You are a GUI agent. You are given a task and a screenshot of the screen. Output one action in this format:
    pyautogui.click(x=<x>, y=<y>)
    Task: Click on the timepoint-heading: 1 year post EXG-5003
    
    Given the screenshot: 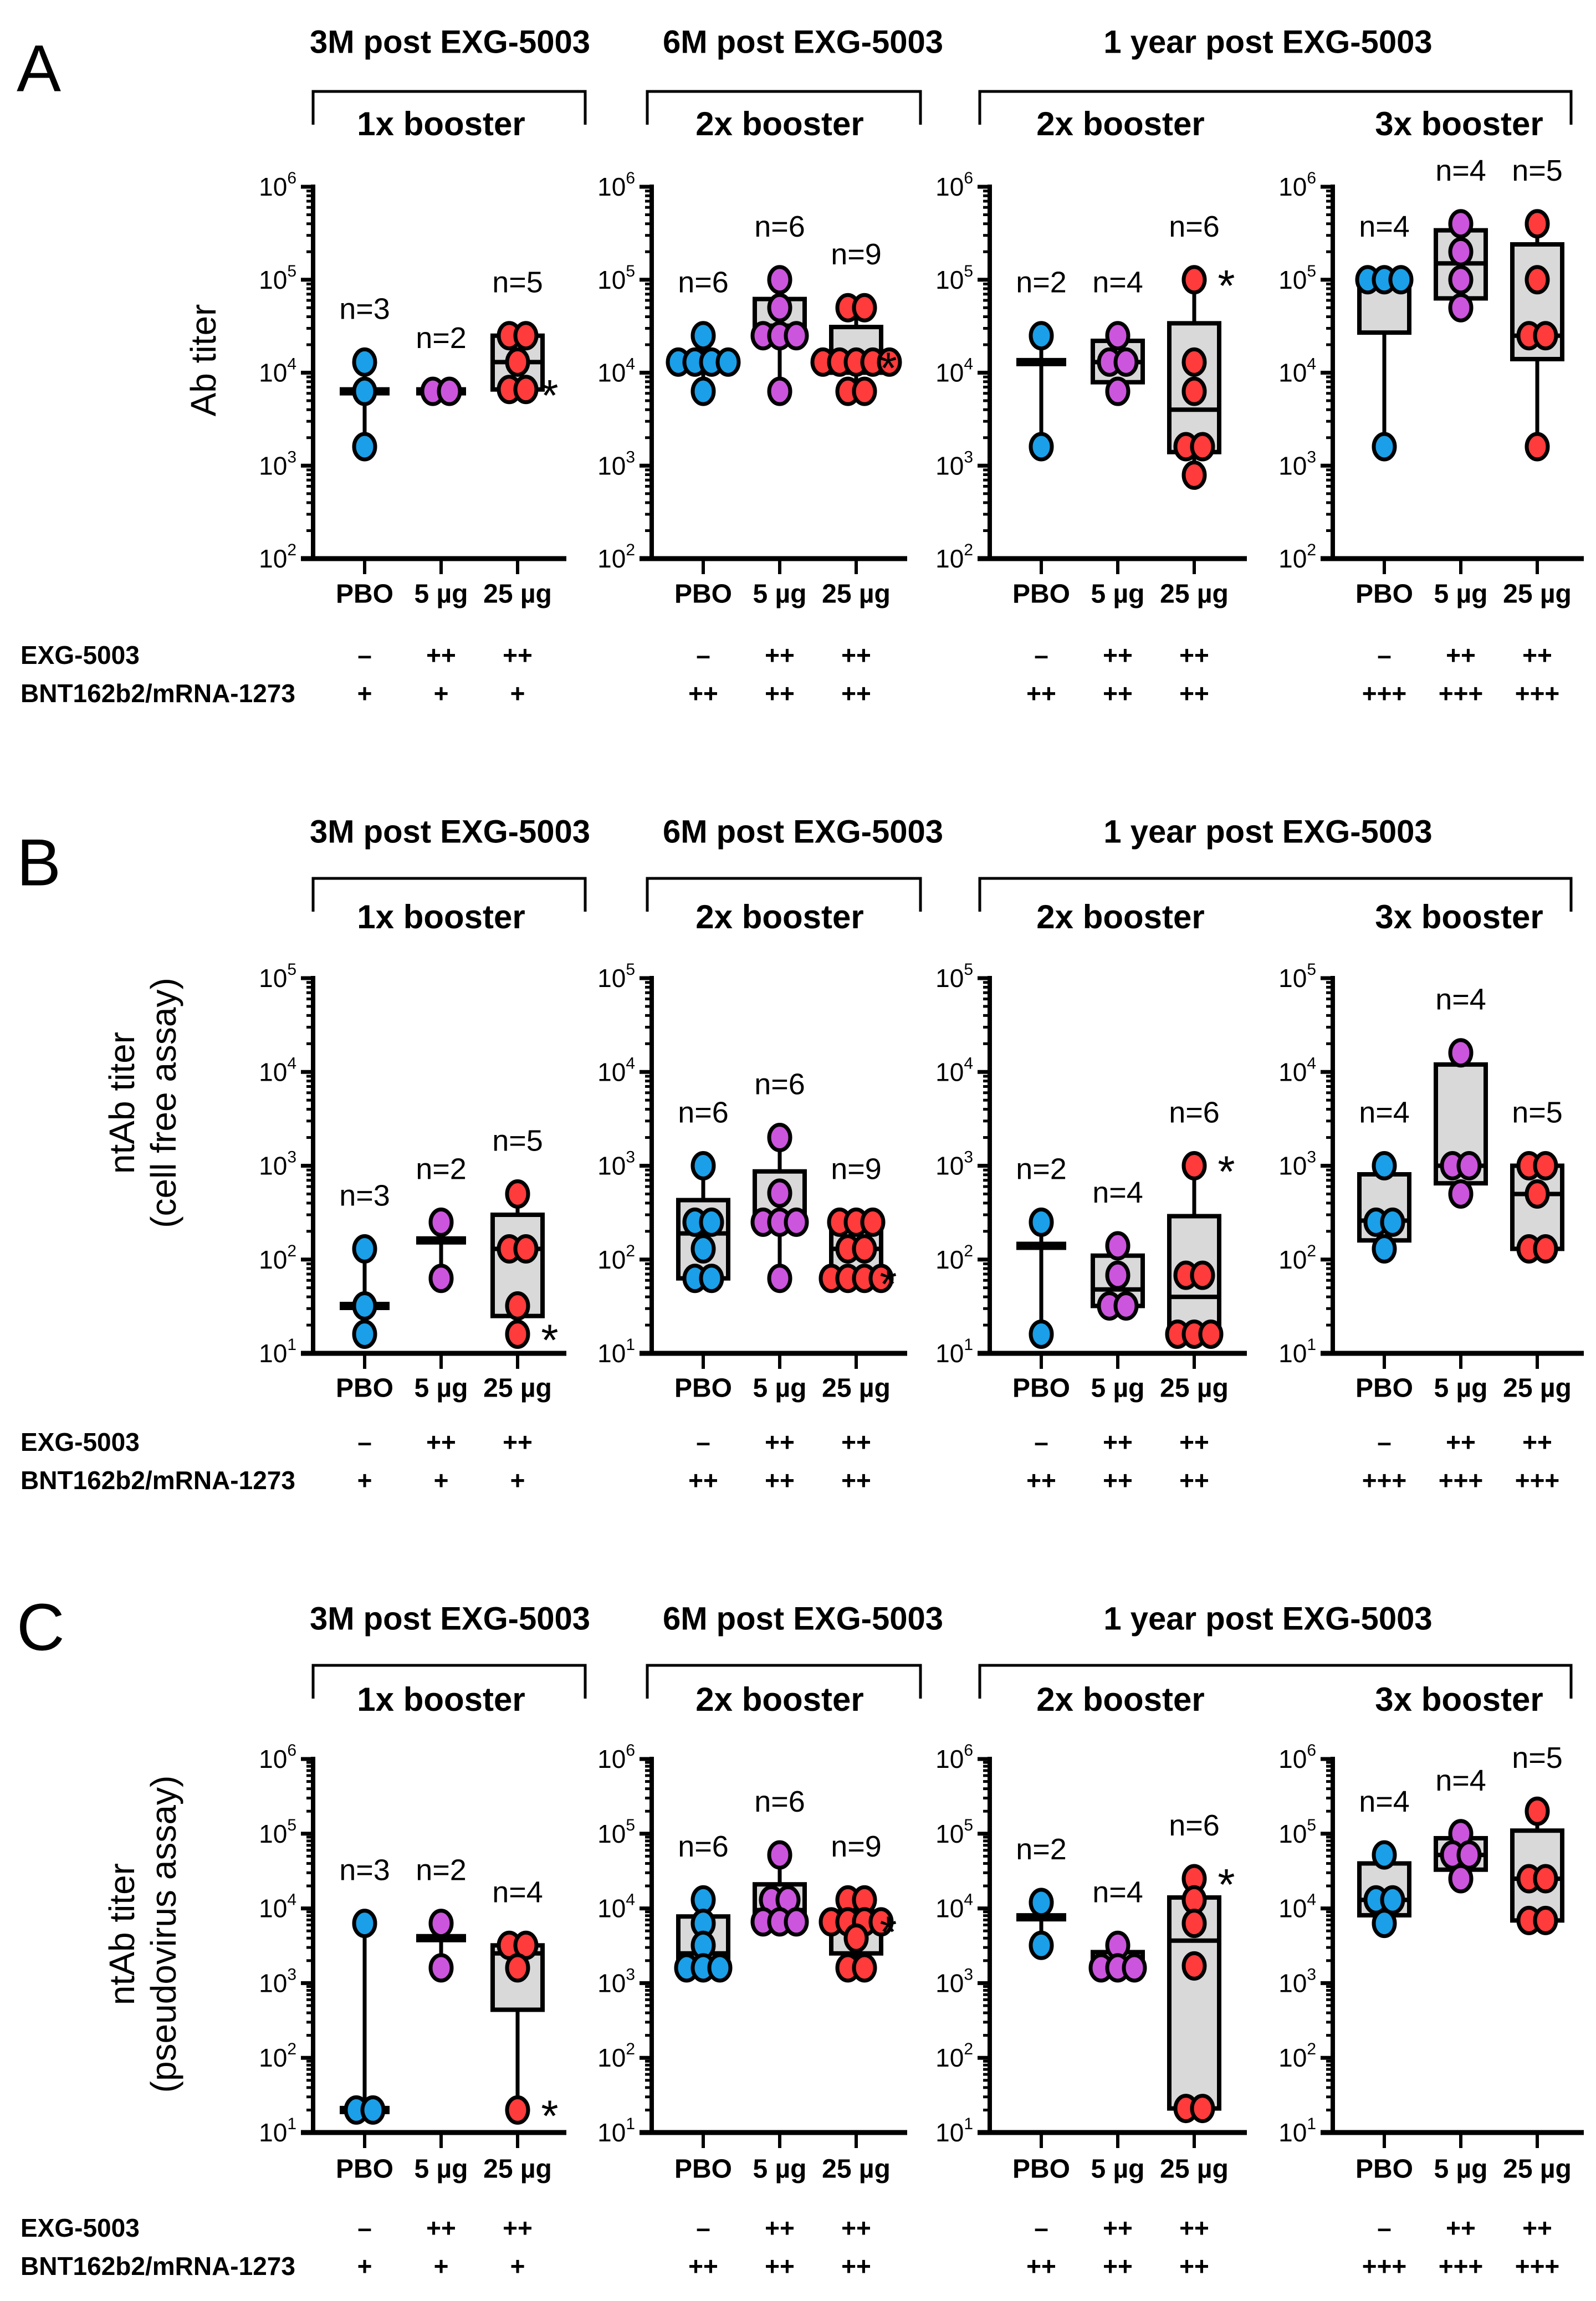 What is the action you would take?
    pyautogui.click(x=1267, y=832)
    